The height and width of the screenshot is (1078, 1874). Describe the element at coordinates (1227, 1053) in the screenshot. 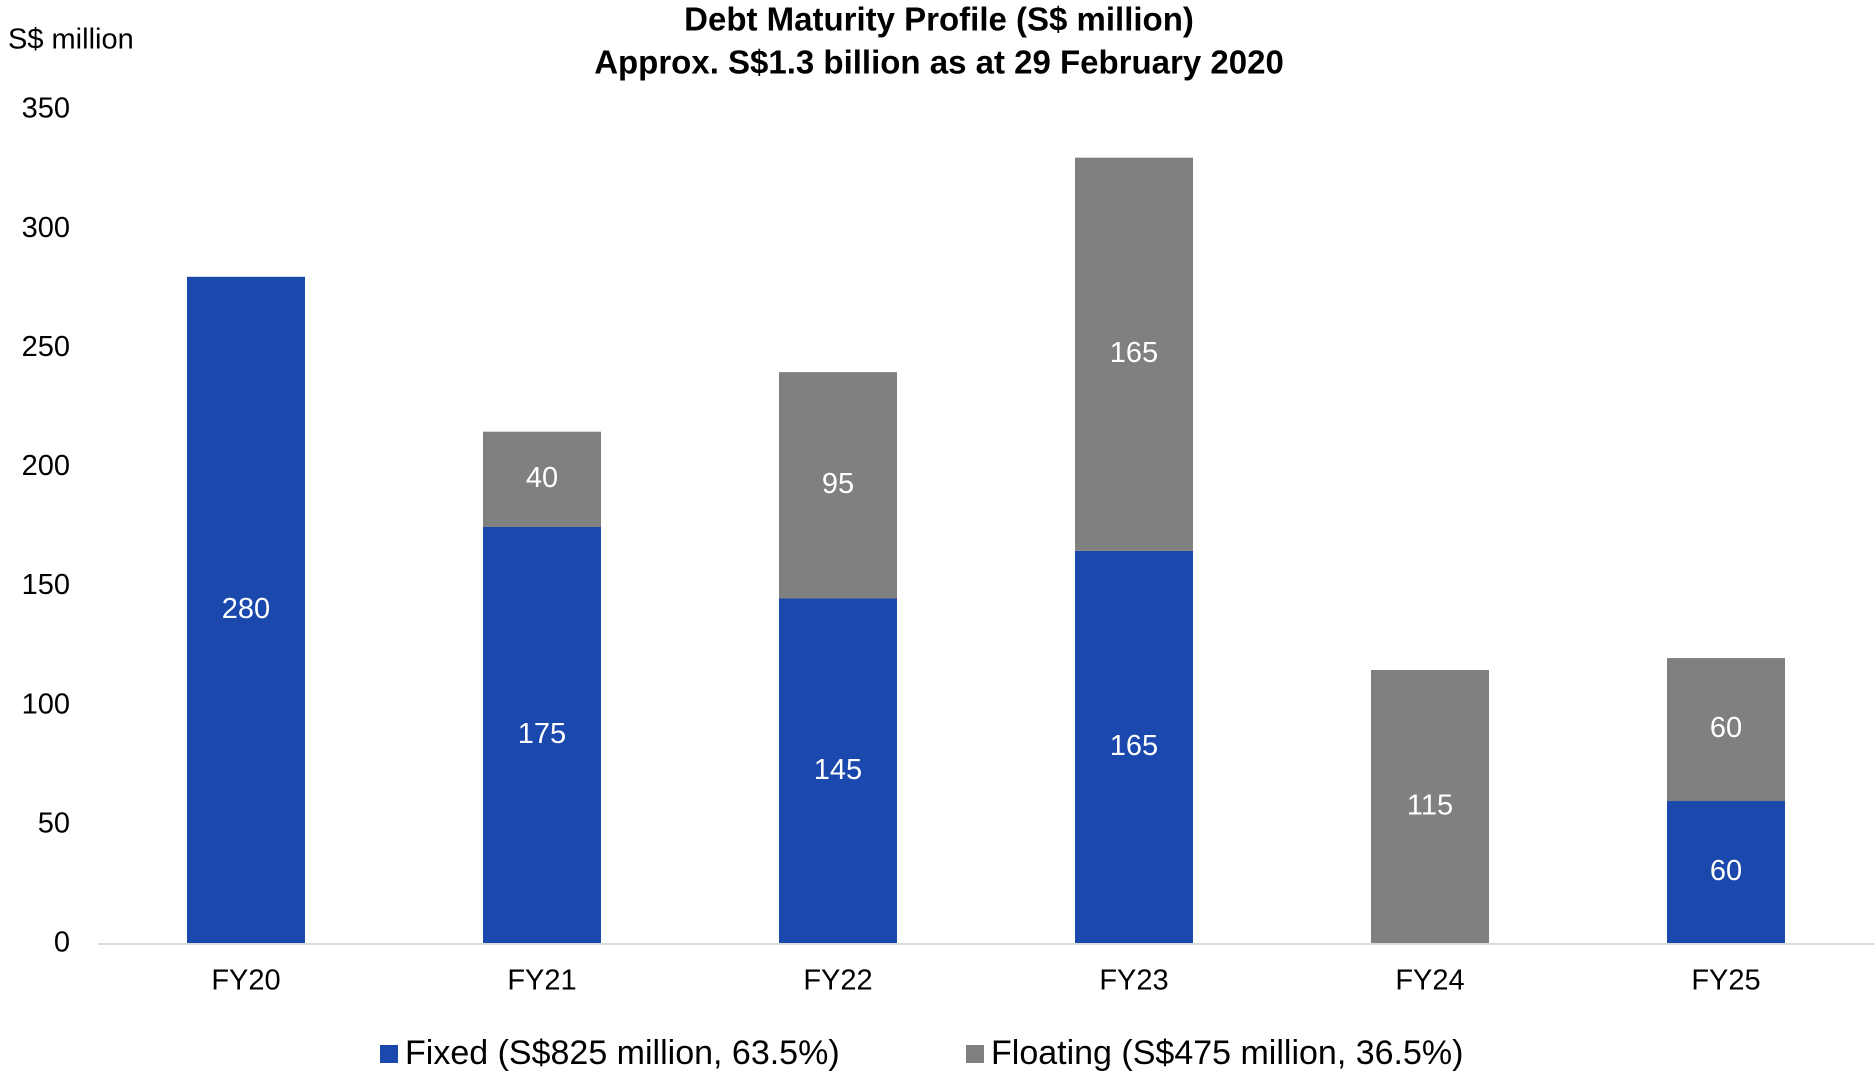

I see `legend-label: Floating (S$475 million, 36.5%)` at that location.